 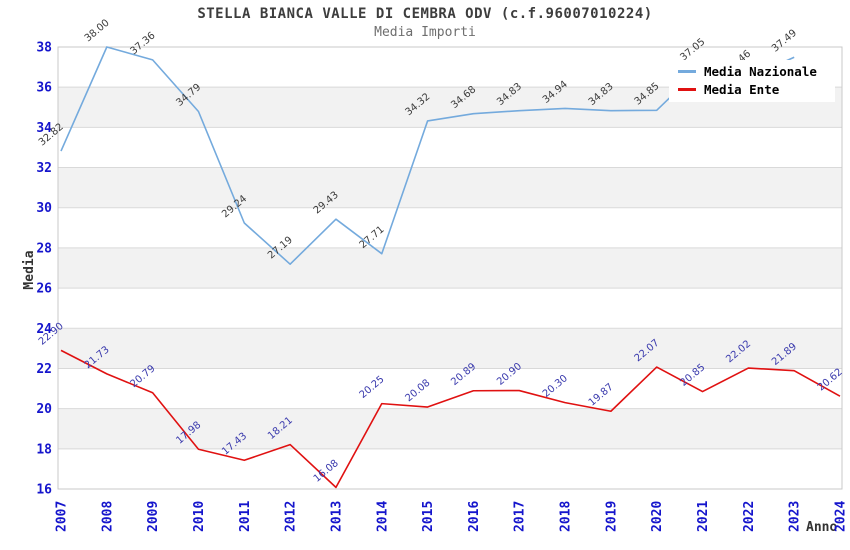 What do you see at coordinates (555, 386) in the screenshot?
I see `data-label: 20.30` at bounding box center [555, 386].